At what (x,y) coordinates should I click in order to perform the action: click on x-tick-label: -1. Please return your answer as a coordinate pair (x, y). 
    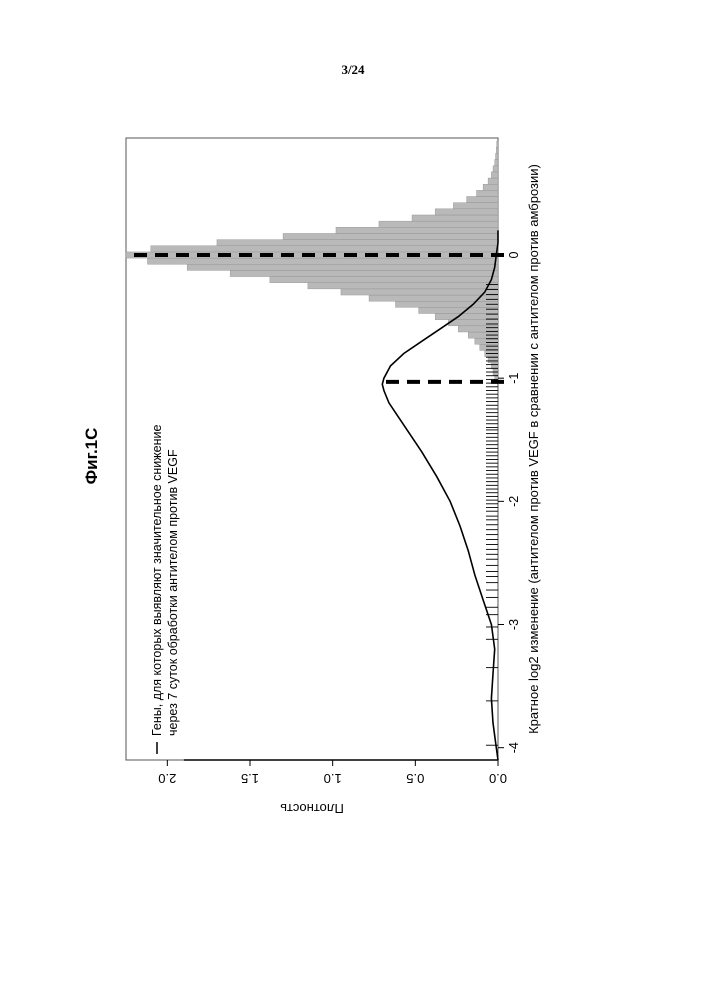
    Looking at the image, I should click on (514, 378).